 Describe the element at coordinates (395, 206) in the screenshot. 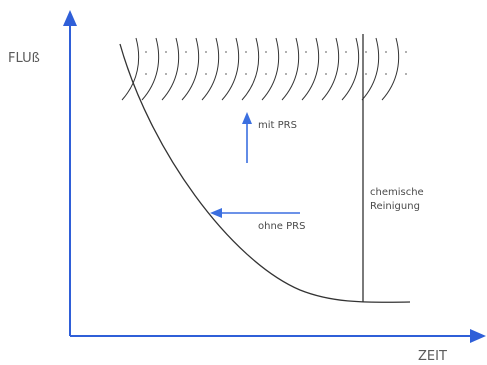

I see `cleaning-label-line2: Reinigung` at that location.